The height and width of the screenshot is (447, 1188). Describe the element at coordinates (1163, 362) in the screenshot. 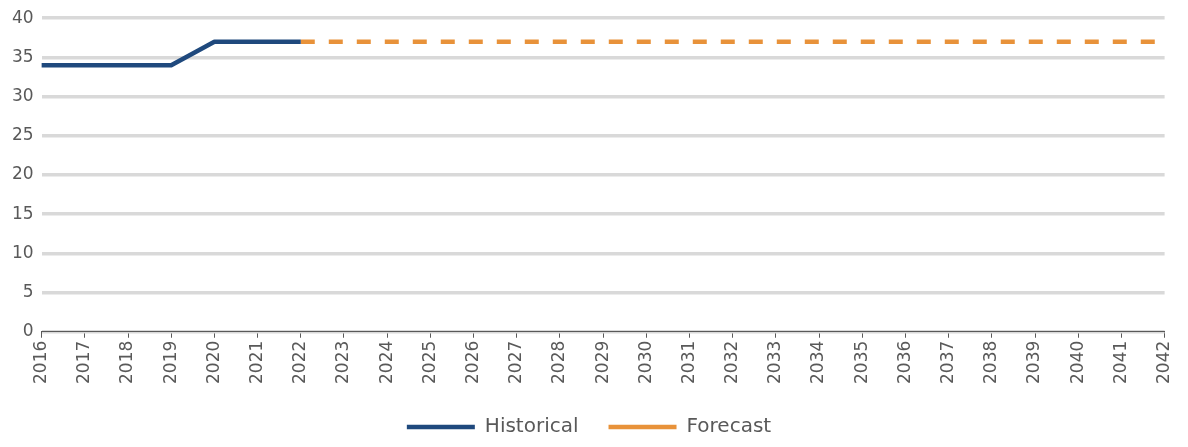

I see `x-tick-label: 2042` at that location.